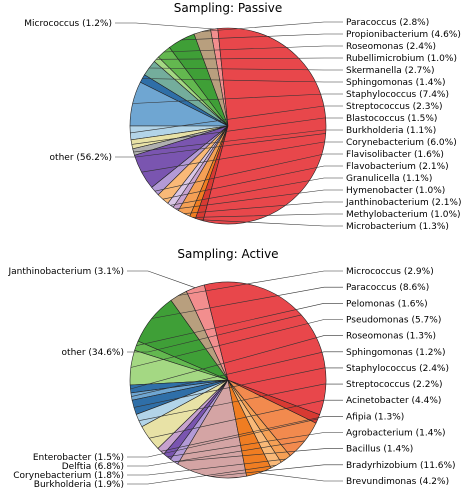 The height and width of the screenshot is (489, 474). Describe the element at coordinates (397, 369) in the screenshot. I see `slice-label-staphylococcus: Staphylococcus (2.4%)` at that location.